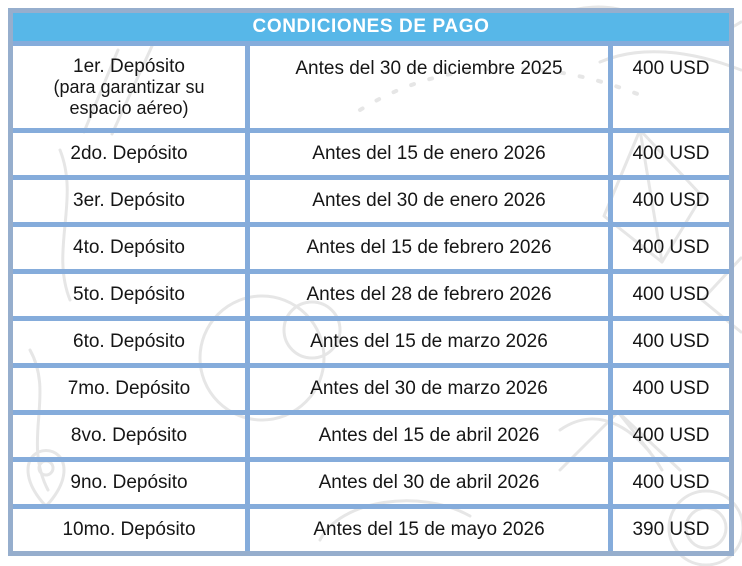 This screenshot has height=566, width=742. What do you see at coordinates (429, 529) in the screenshot?
I see `deadline-text: Antes del 15 de mayo 2026` at bounding box center [429, 529].